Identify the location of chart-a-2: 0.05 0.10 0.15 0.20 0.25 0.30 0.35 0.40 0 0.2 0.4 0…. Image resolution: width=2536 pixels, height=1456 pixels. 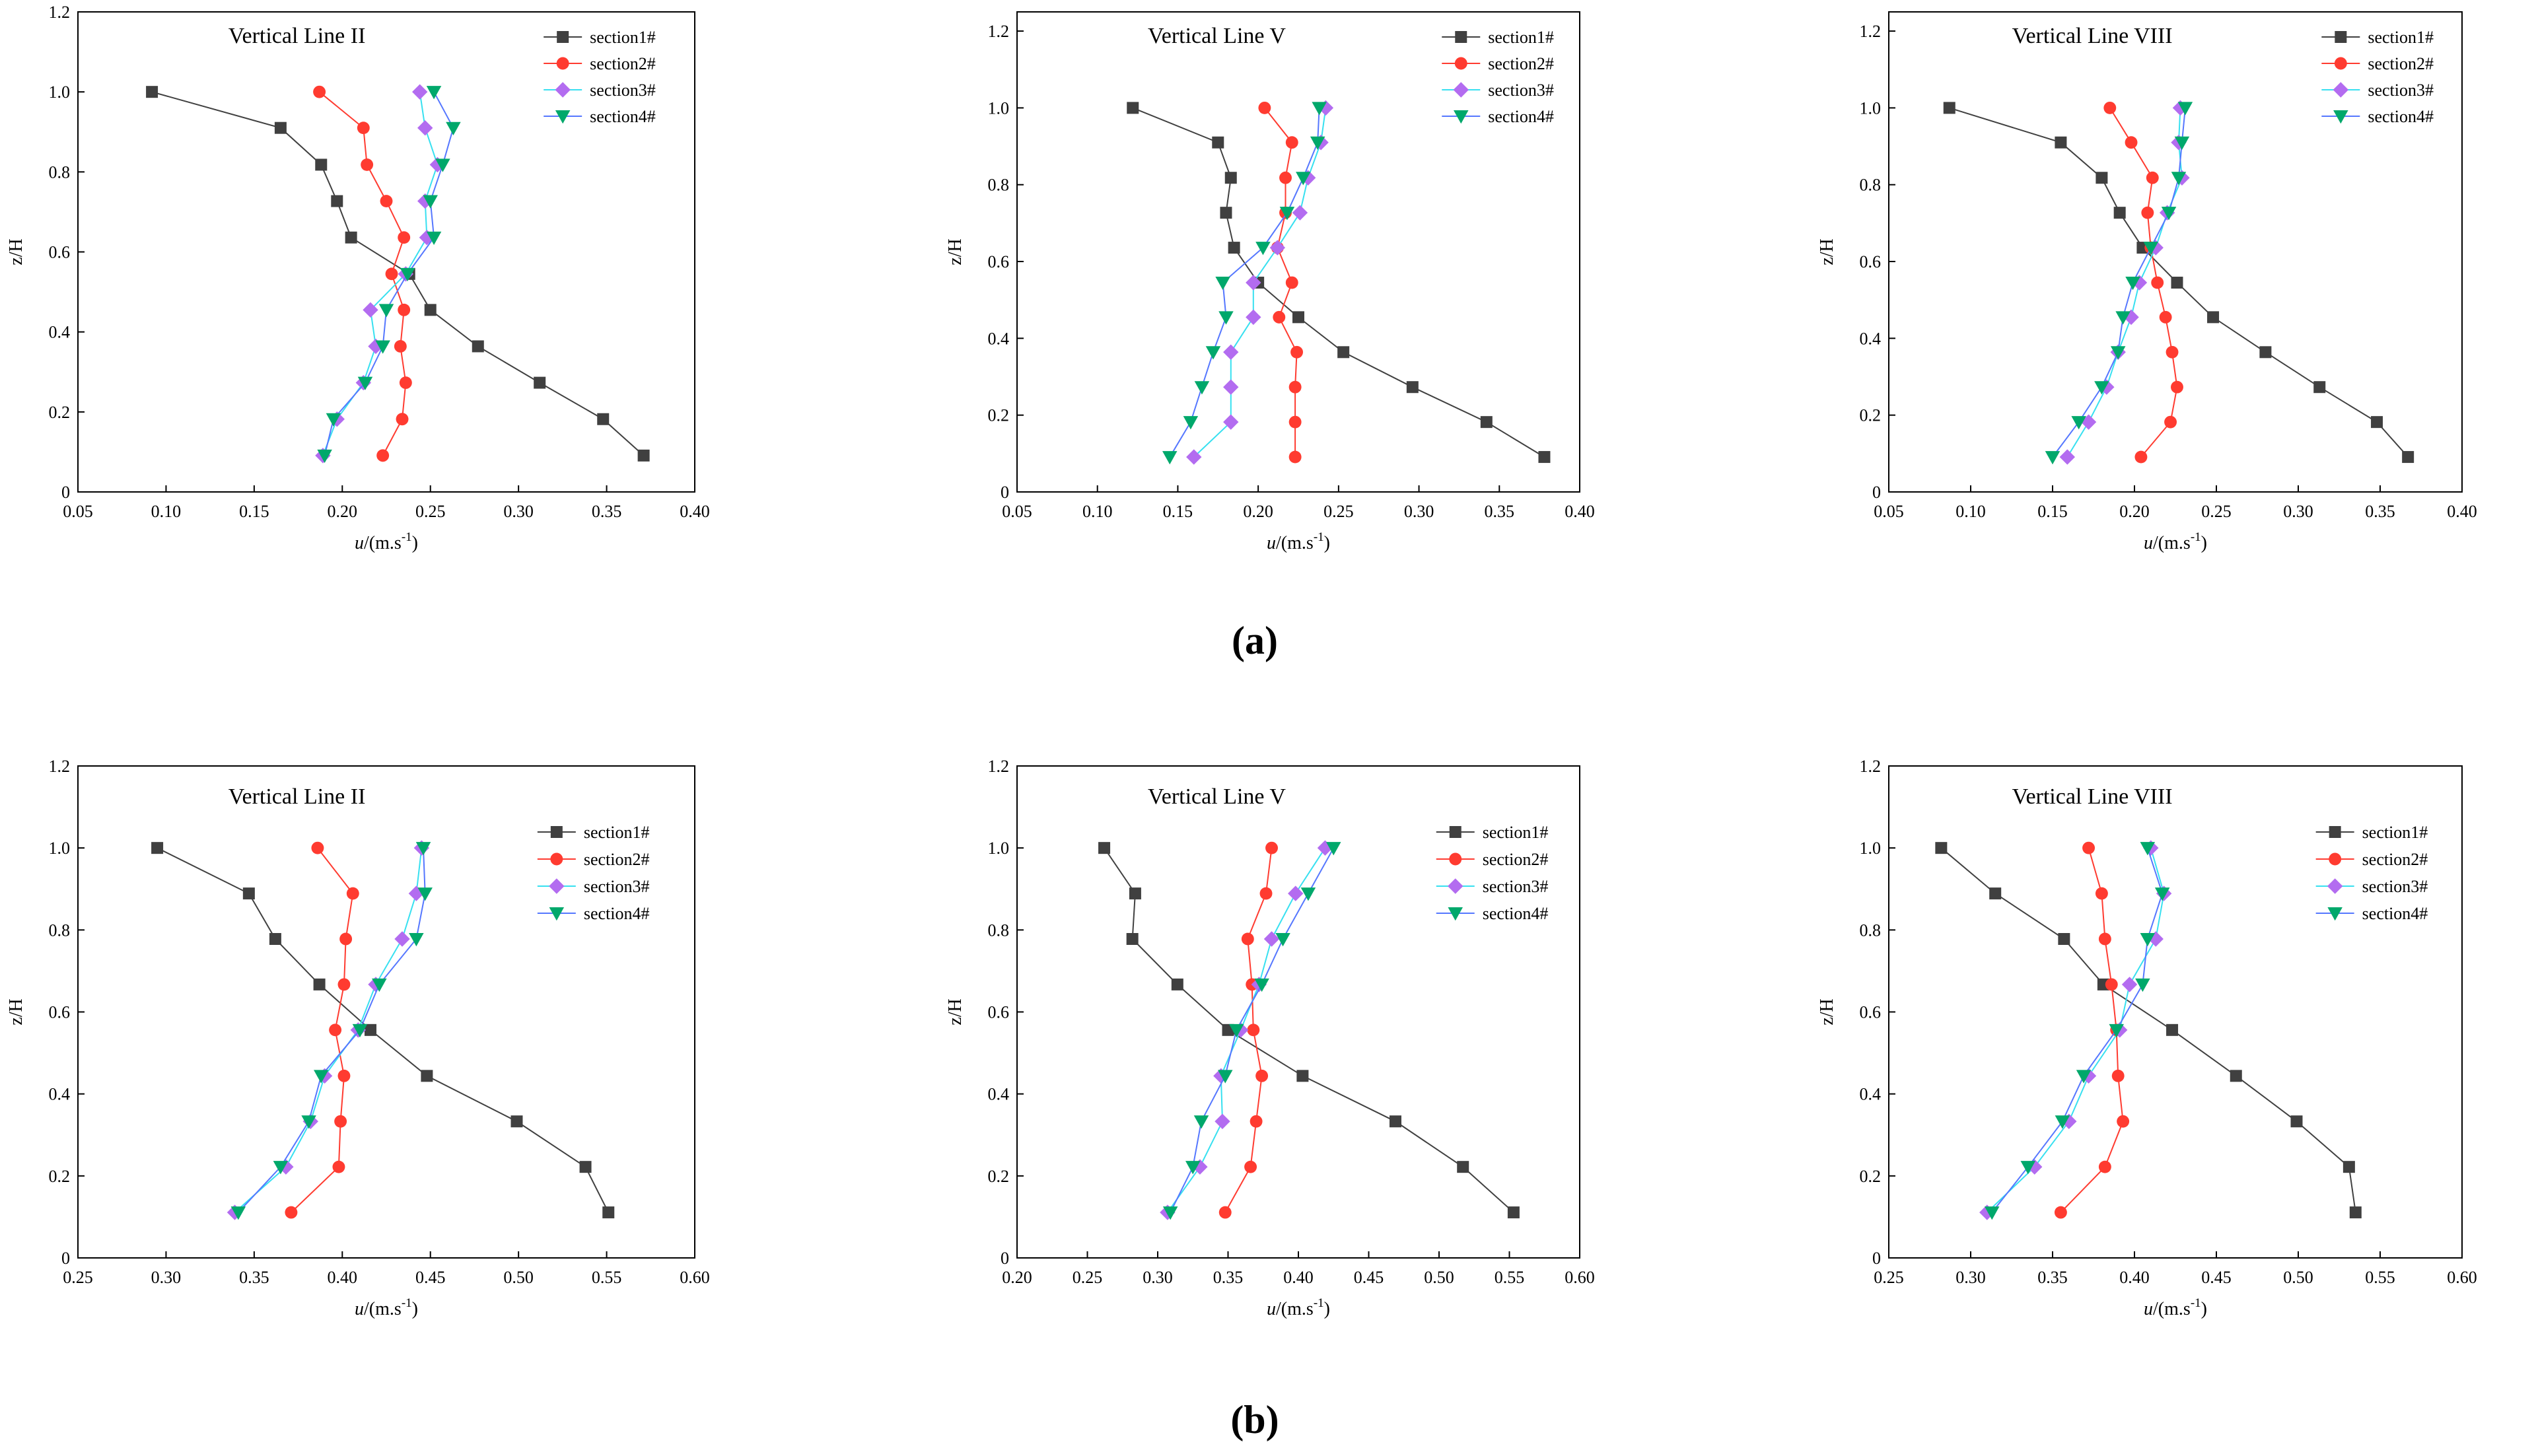
(1270, 282).